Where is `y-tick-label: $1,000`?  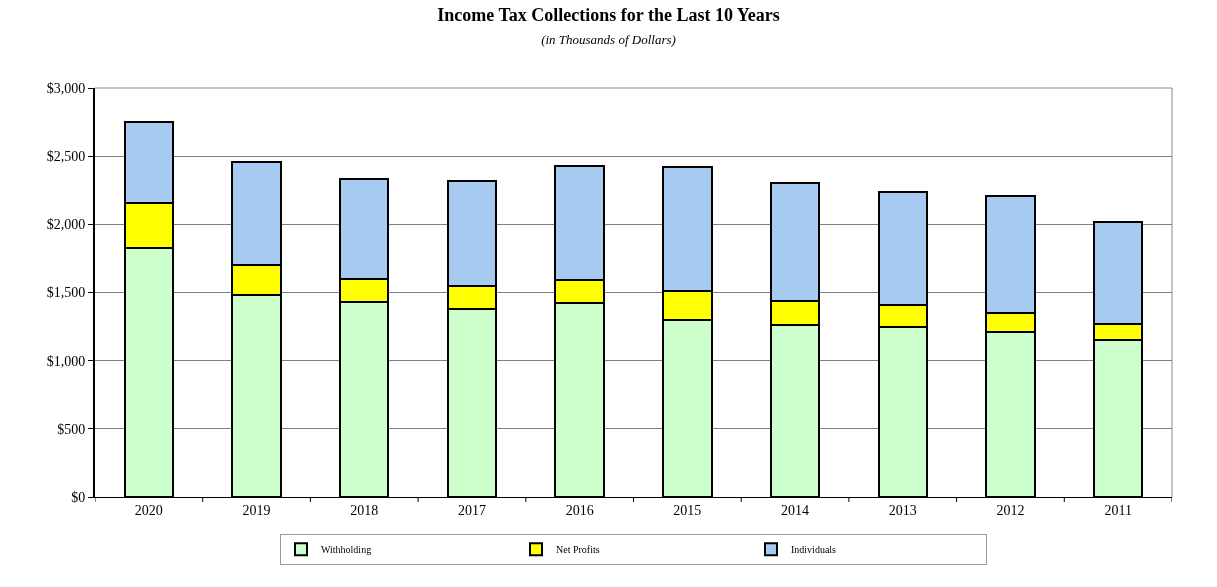
y-tick-label: $1,000 is located at coordinates (66, 361).